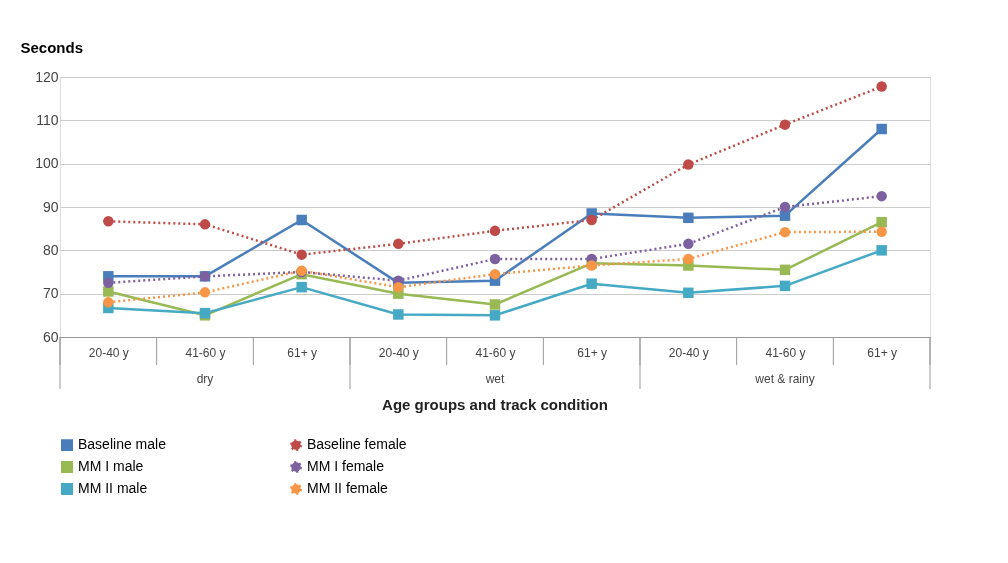  What do you see at coordinates (348, 488) in the screenshot?
I see `legend-label: MM II female` at bounding box center [348, 488].